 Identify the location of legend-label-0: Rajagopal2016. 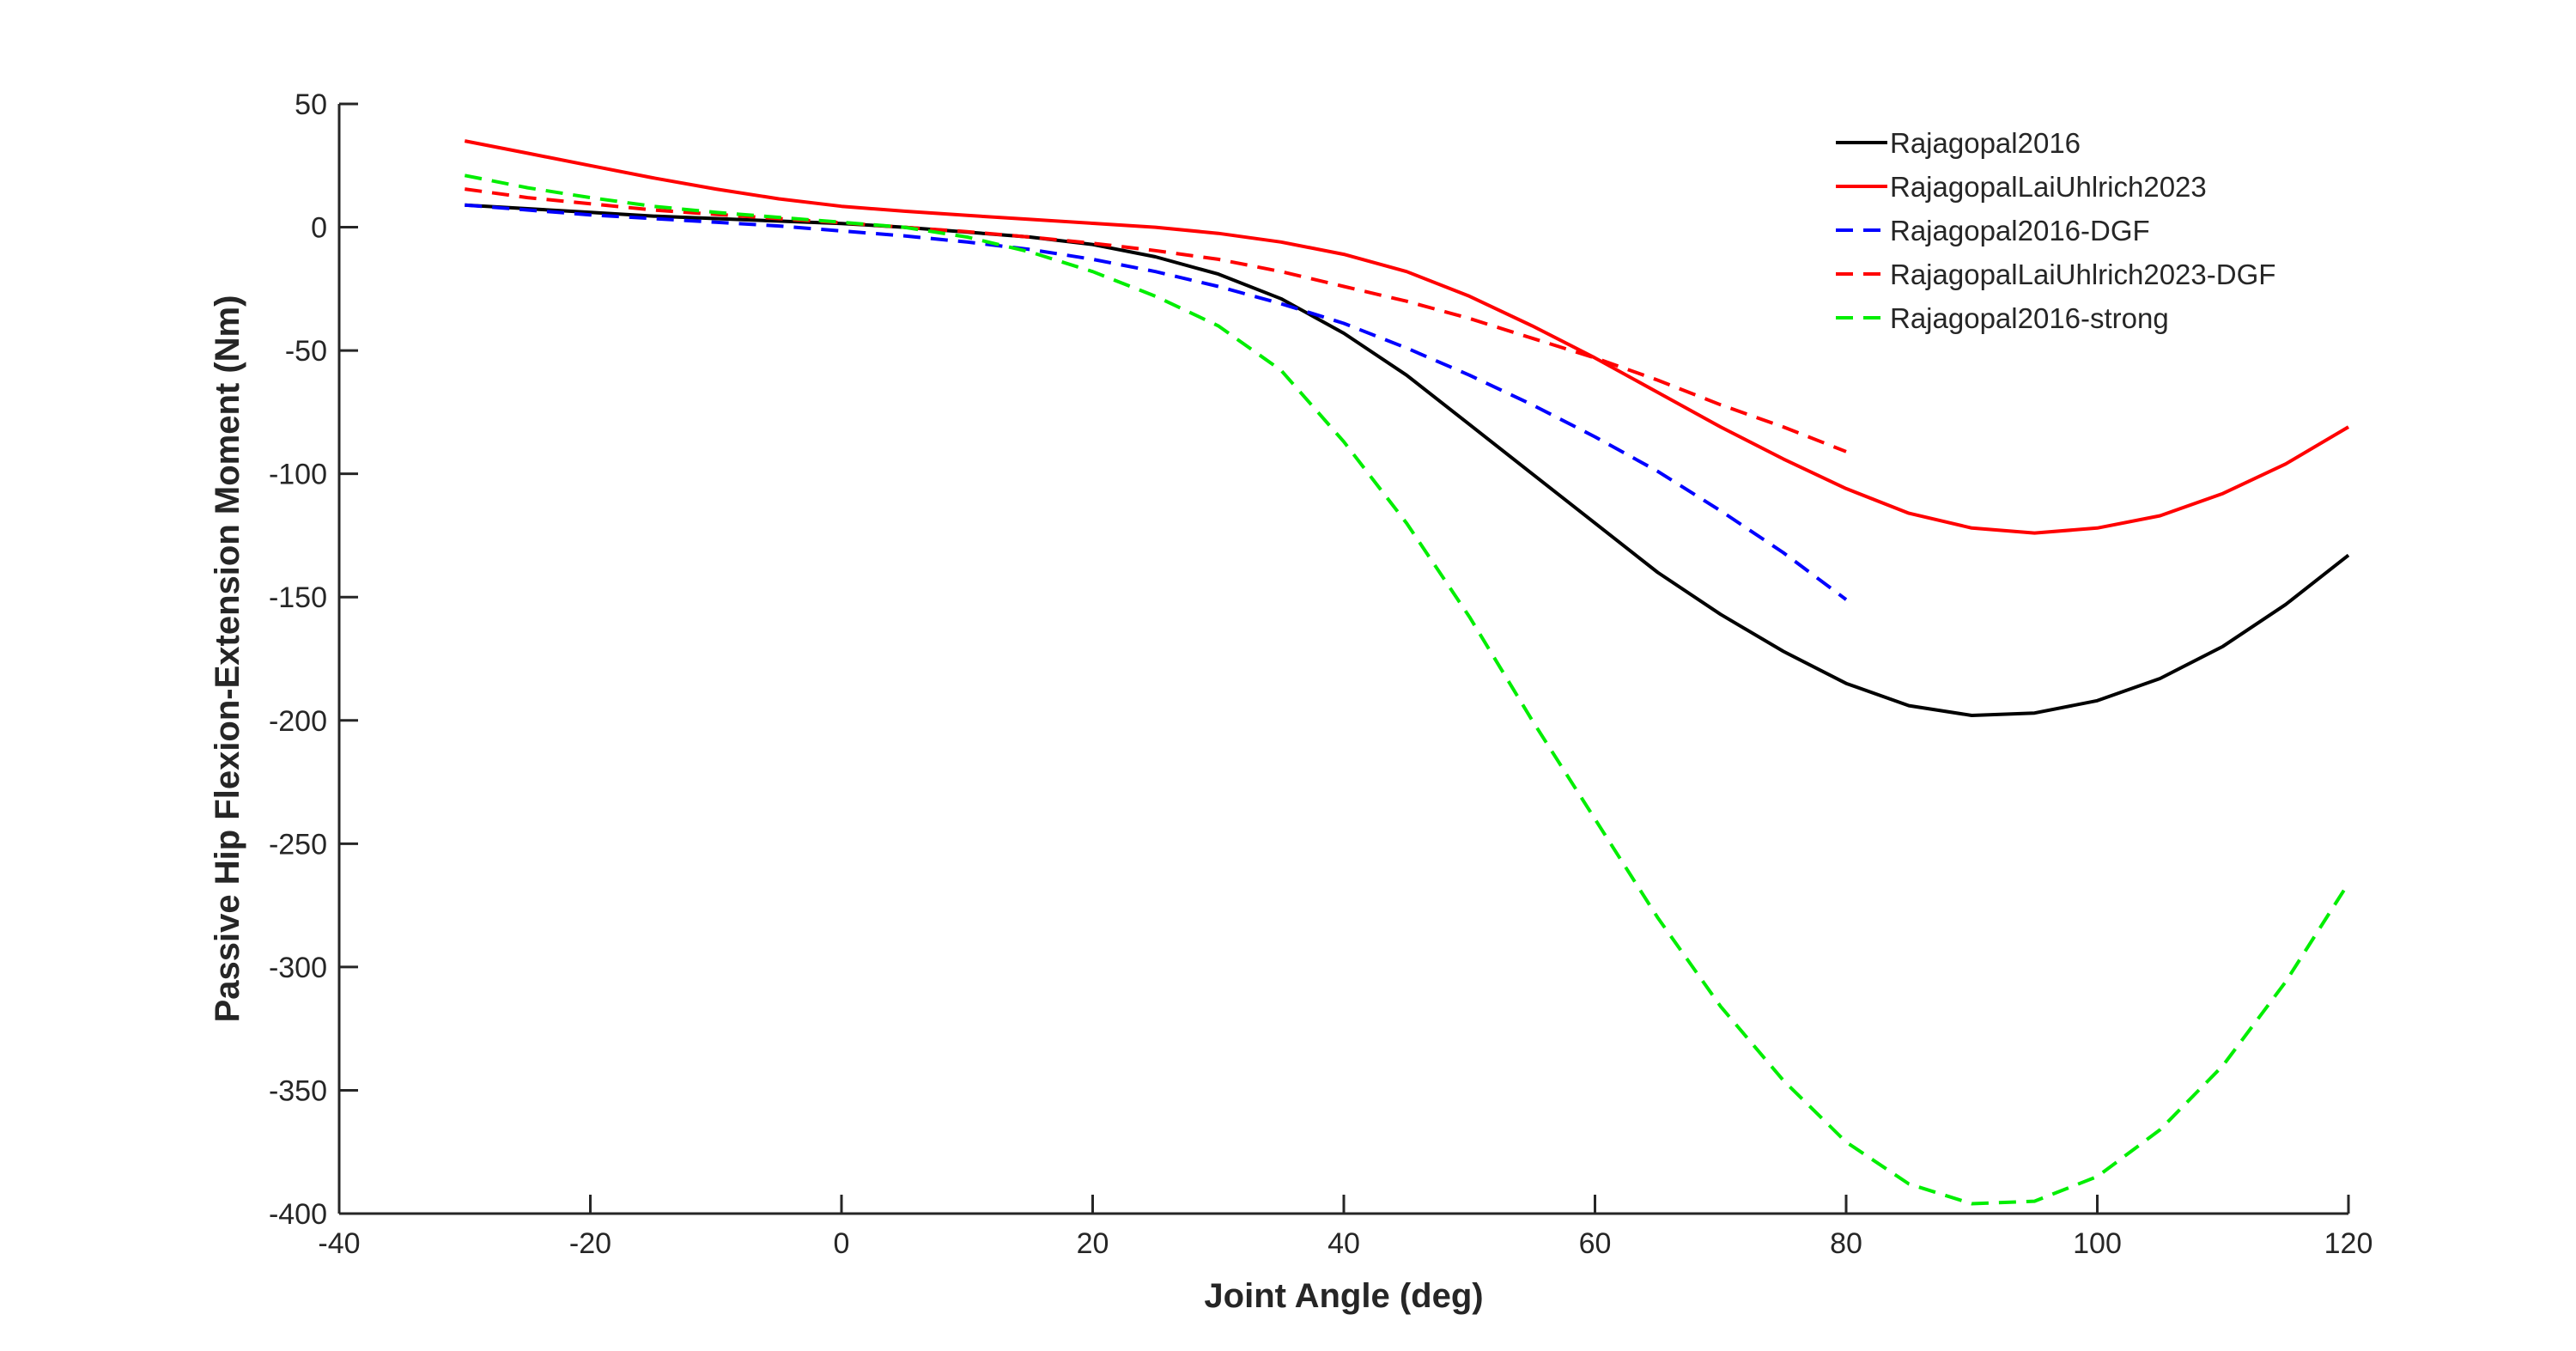
(1985, 143).